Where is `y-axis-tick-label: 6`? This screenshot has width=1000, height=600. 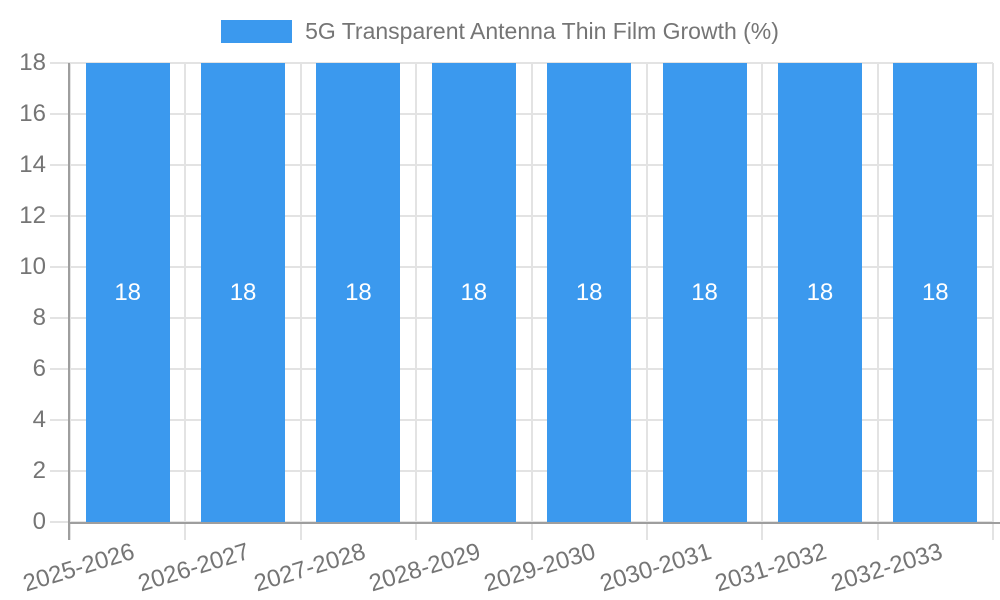
y-axis-tick-label: 6 is located at coordinates (39, 368).